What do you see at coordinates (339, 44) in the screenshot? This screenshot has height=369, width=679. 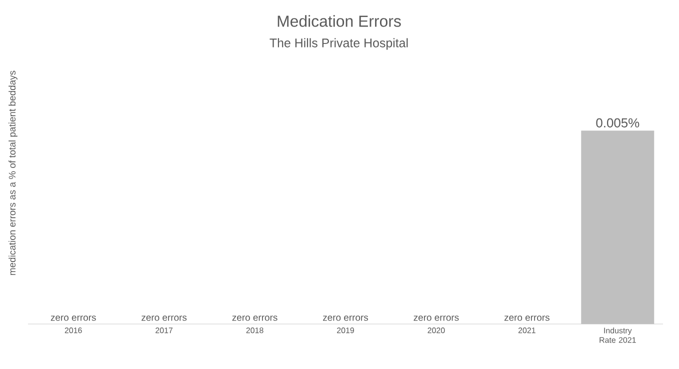 I see `chart-subtitle: The Hills Private Hospital` at bounding box center [339, 44].